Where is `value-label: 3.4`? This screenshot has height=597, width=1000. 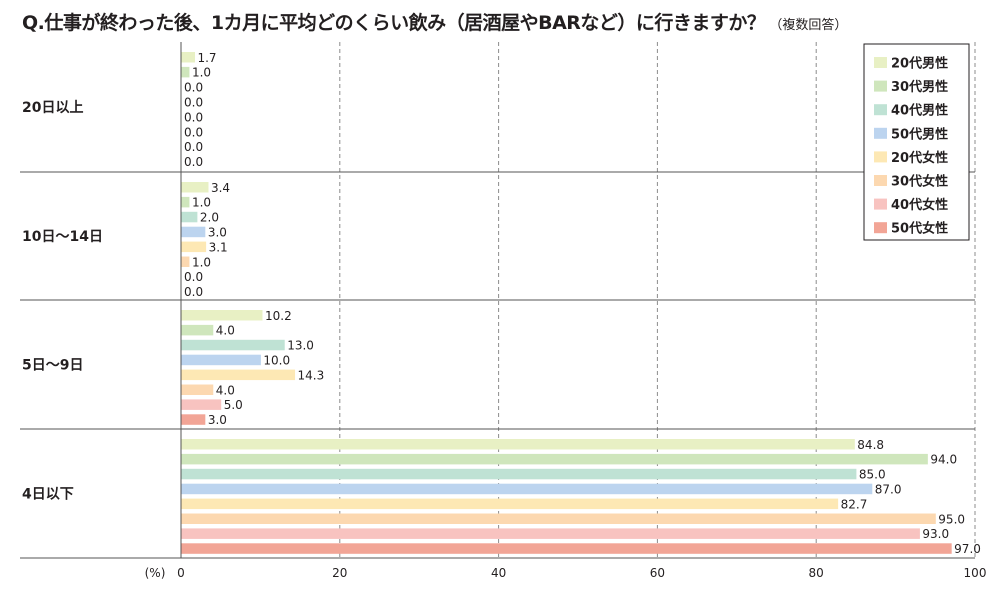 value-label: 3.4 is located at coordinates (220, 188).